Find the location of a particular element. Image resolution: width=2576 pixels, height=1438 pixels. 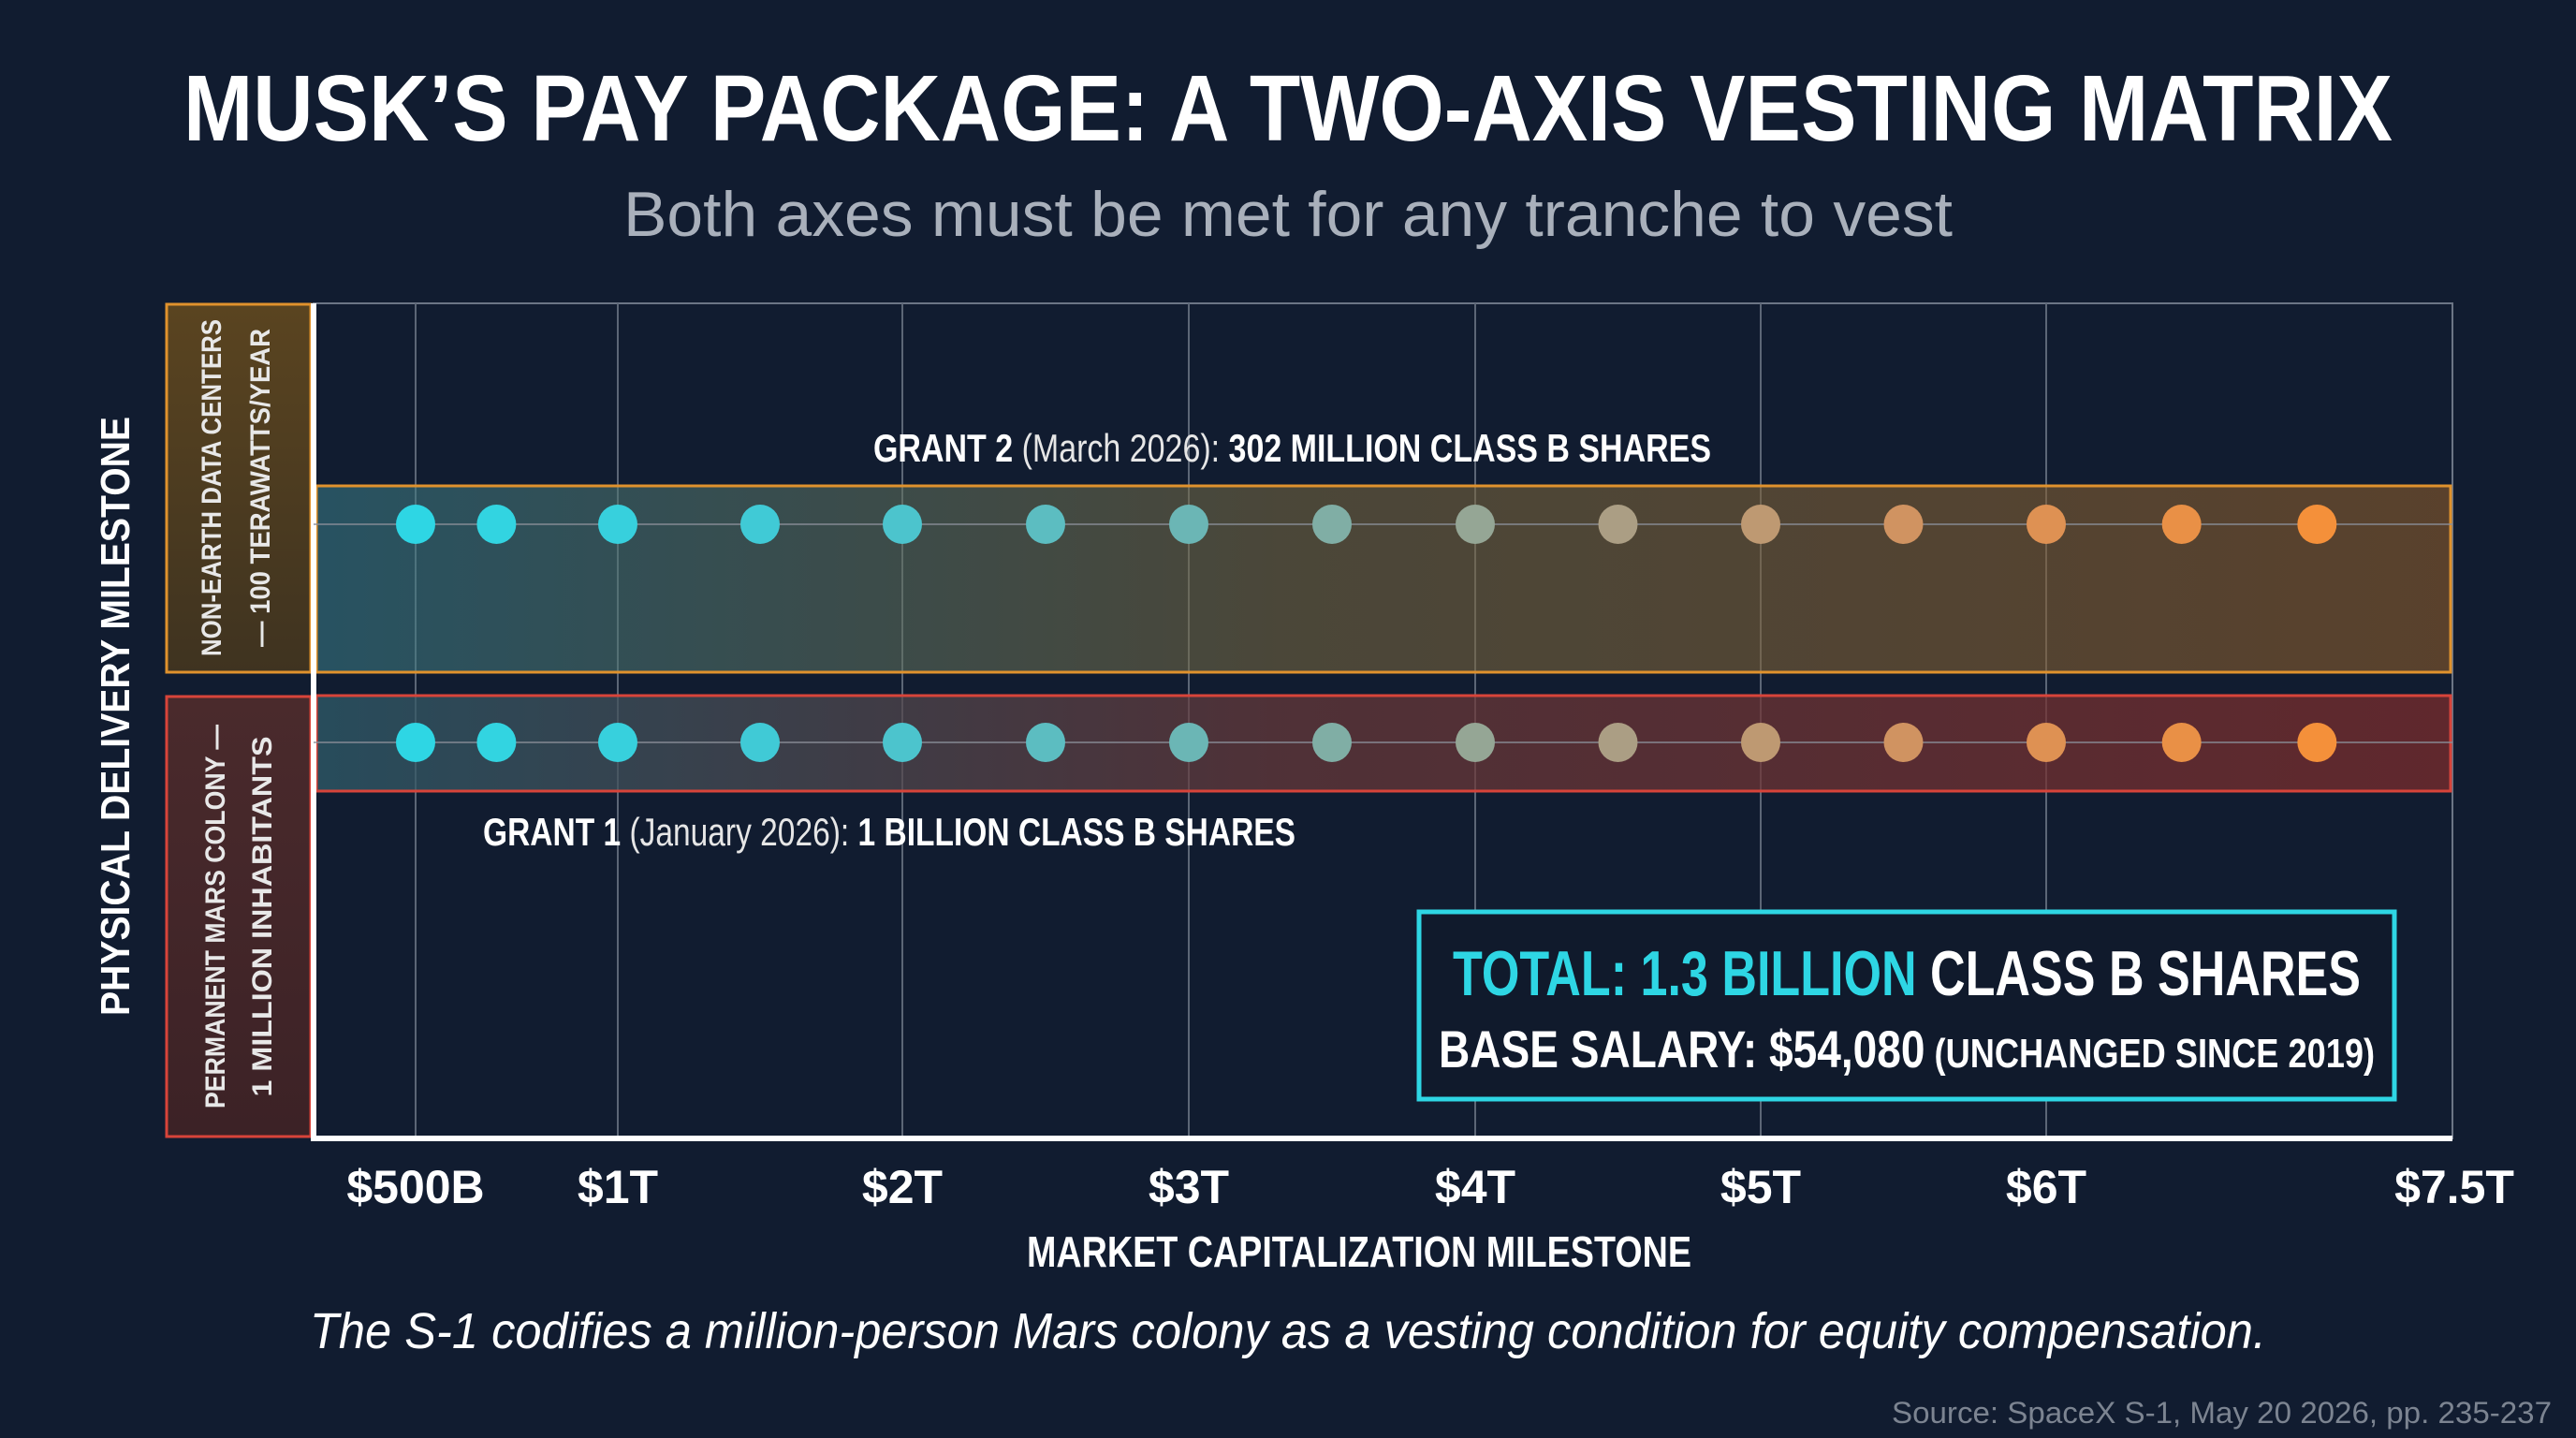

x-tick-label: $500B is located at coordinates (415, 1187).